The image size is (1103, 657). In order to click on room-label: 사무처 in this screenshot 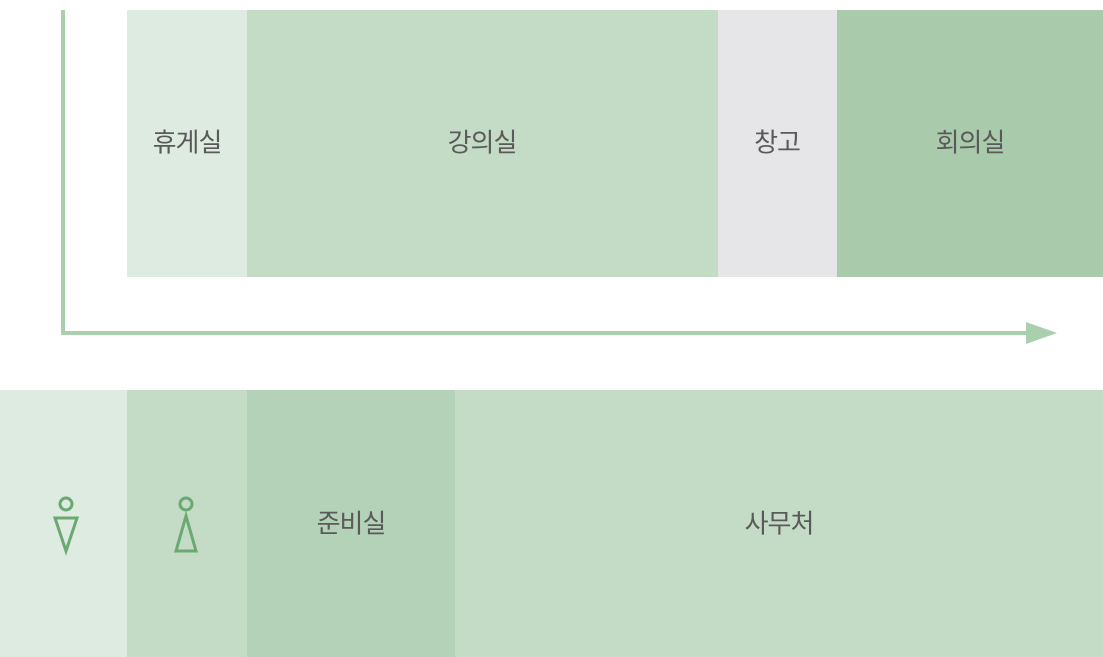, I will do `click(779, 525)`.